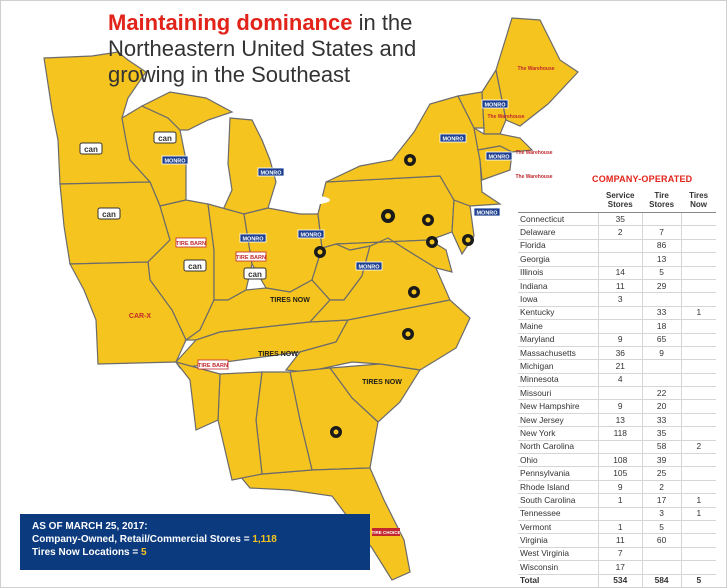  I want to click on count-cell: 58, so click(661, 447).